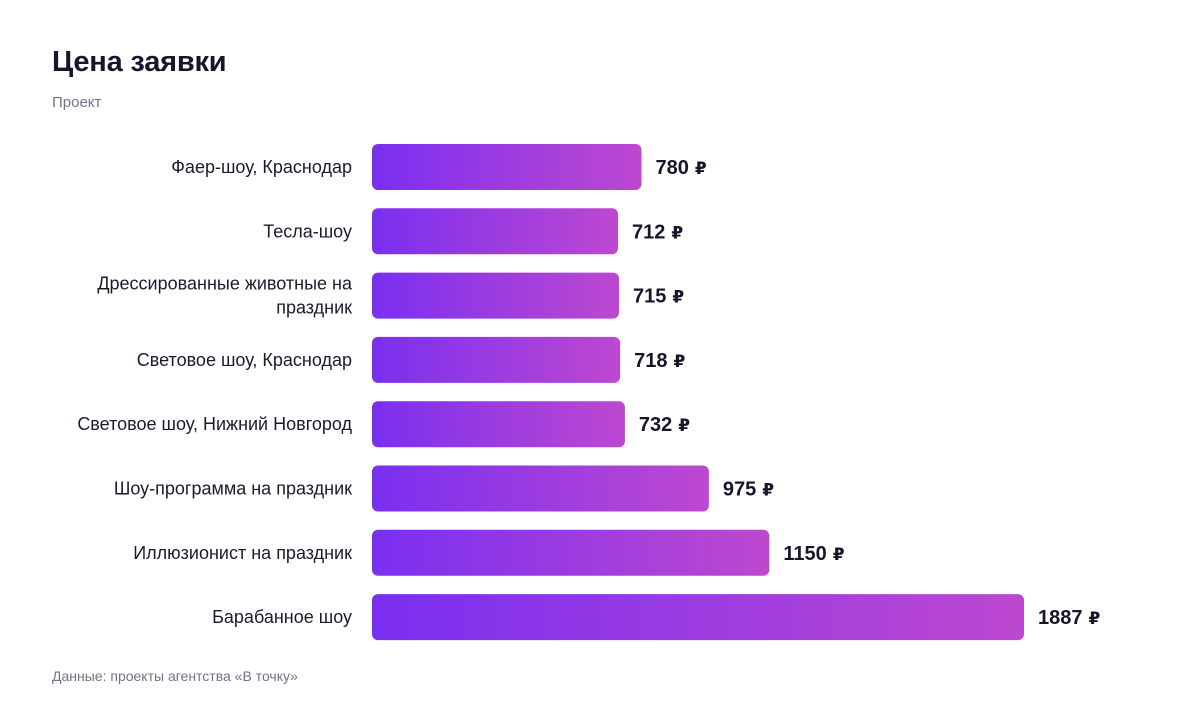 The image size is (1200, 712). Describe the element at coordinates (233, 489) in the screenshot. I see `category-label: Шоу-программа на праздник` at that location.